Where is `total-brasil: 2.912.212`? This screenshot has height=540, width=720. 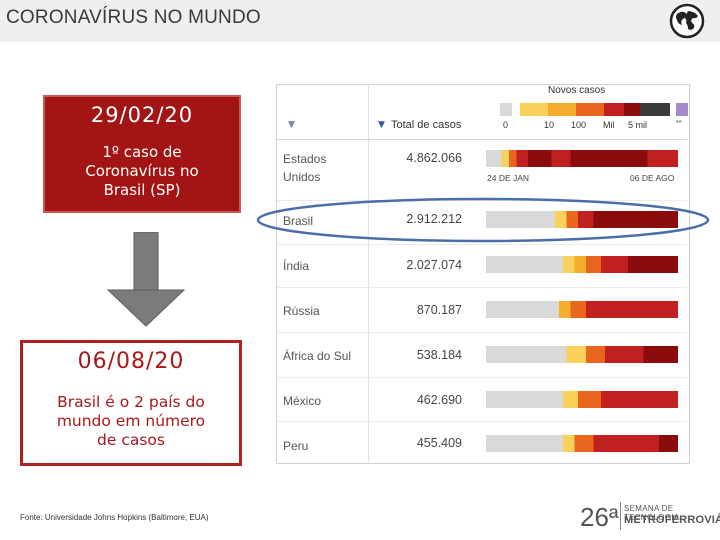
total-brasil: 2.912.212 is located at coordinates (434, 219).